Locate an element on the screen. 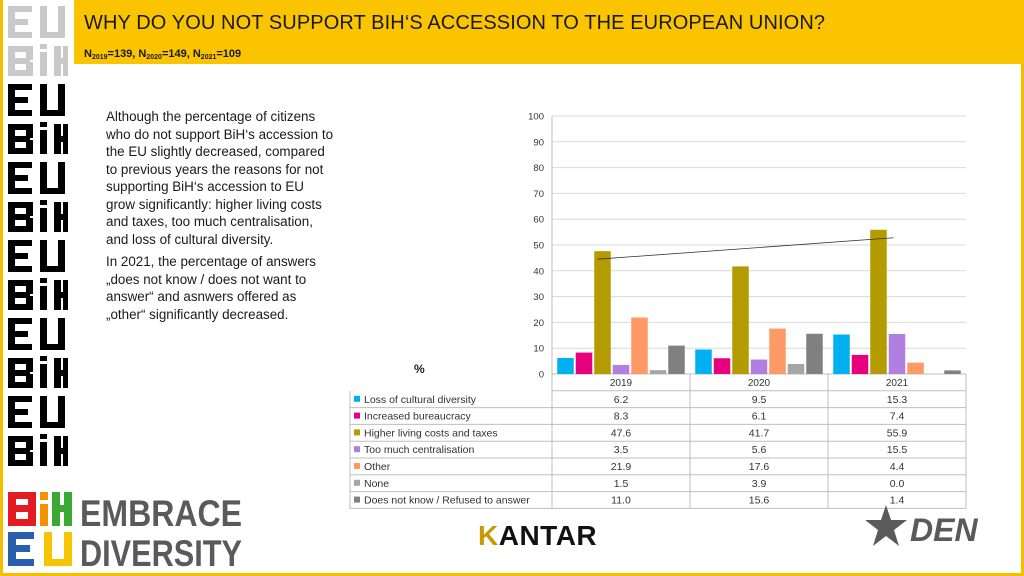 The image size is (1024, 576). data-label: 6.2 is located at coordinates (621, 400).